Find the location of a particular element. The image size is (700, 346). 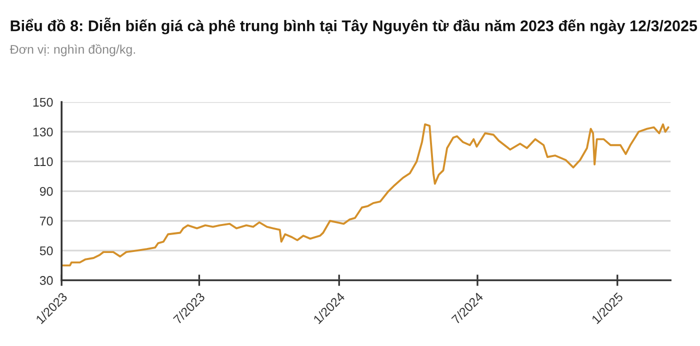

chart-subtitle: Đơn vị: nghìn đồng/kg. is located at coordinates (72, 50).